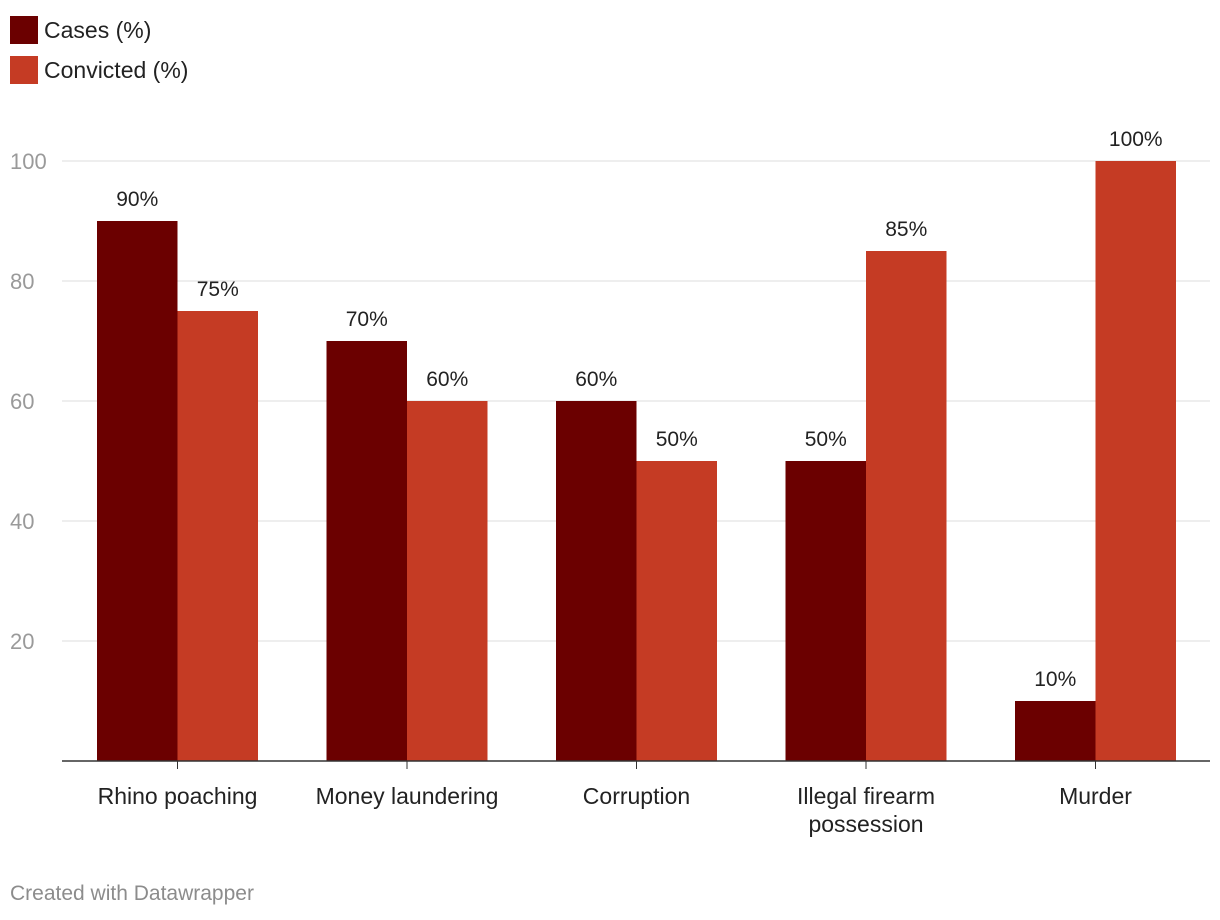 Image resolution: width=1220 pixels, height=920 pixels. Describe the element at coordinates (132, 893) in the screenshot. I see `credit-text: Created with Datawrapper` at that location.